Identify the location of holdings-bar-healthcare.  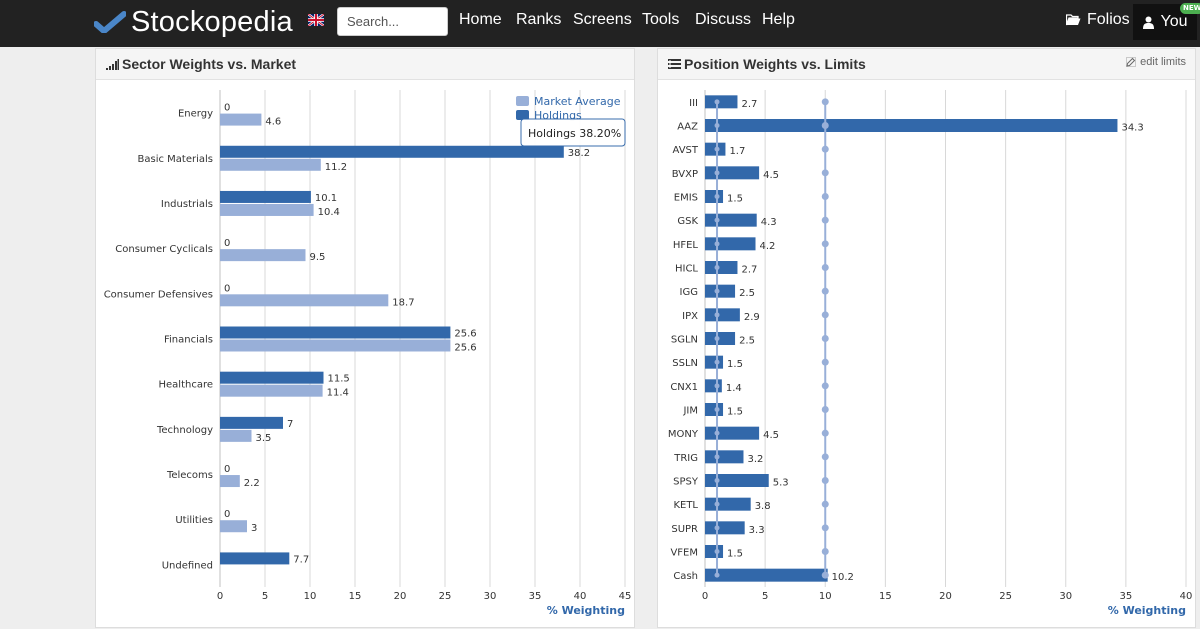
(272, 377).